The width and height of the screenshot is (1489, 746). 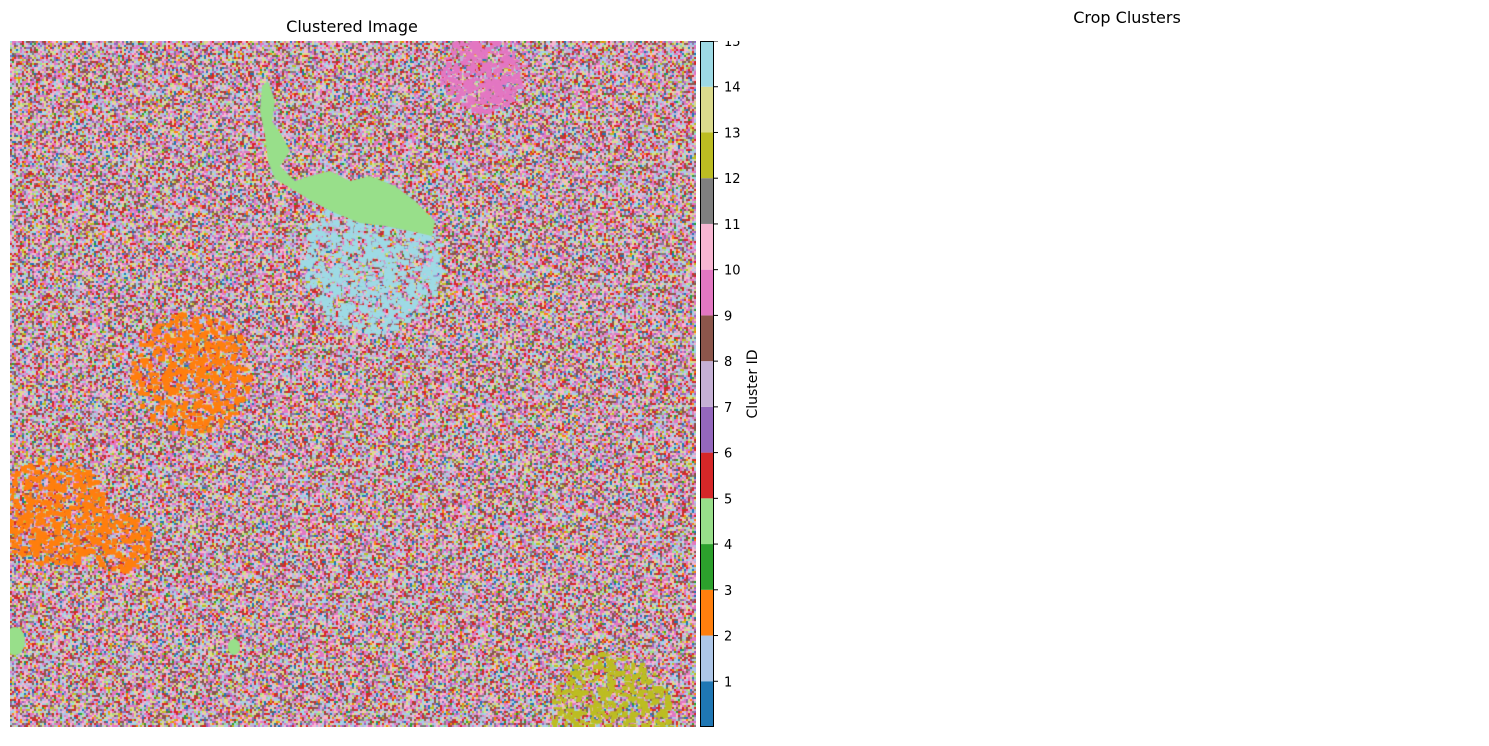 I want to click on colorbar-tick-label-1: 1, so click(x=728, y=682).